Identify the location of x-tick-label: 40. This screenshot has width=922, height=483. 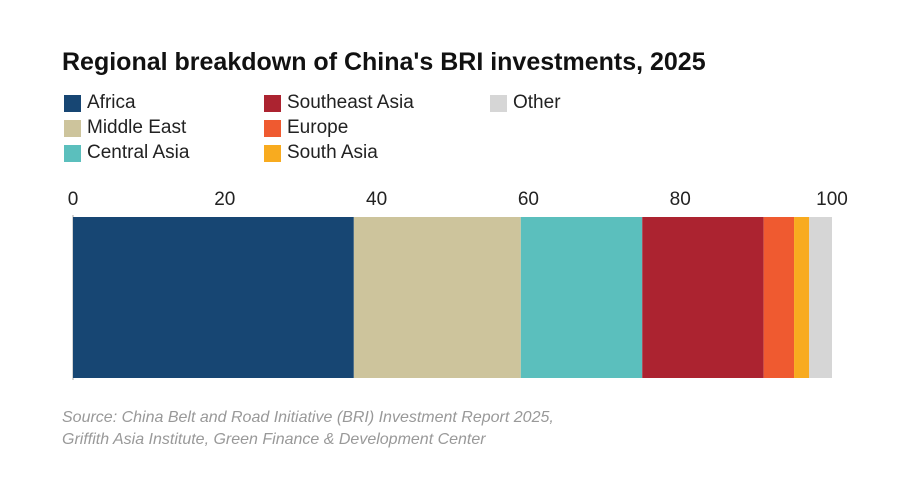
(376, 199).